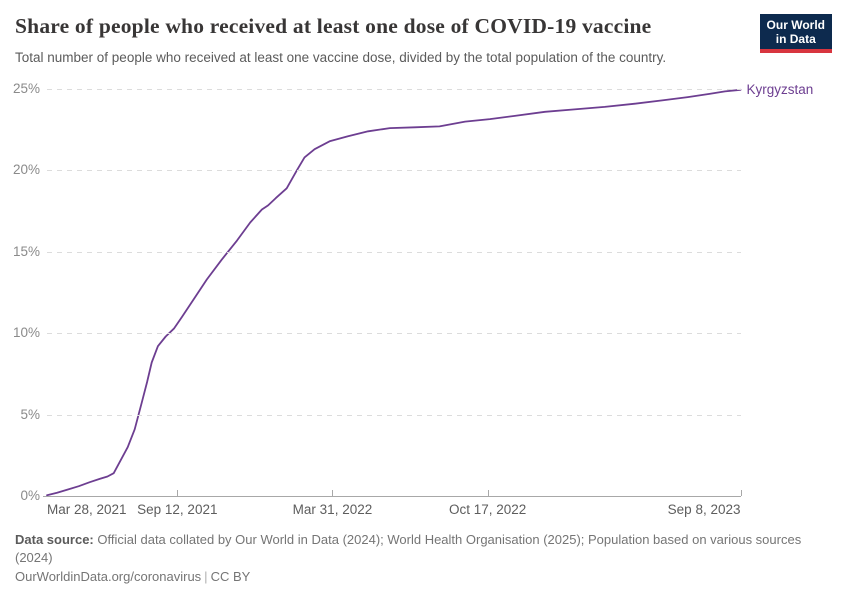 The height and width of the screenshot is (600, 850). I want to click on y-tick-label: 10%, so click(26, 333).